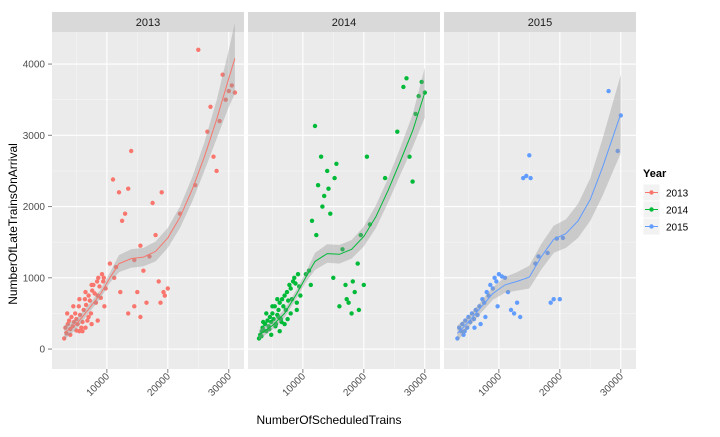 The height and width of the screenshot is (437, 720). What do you see at coordinates (677, 228) in the screenshot?
I see `legend-label: 2015` at bounding box center [677, 228].